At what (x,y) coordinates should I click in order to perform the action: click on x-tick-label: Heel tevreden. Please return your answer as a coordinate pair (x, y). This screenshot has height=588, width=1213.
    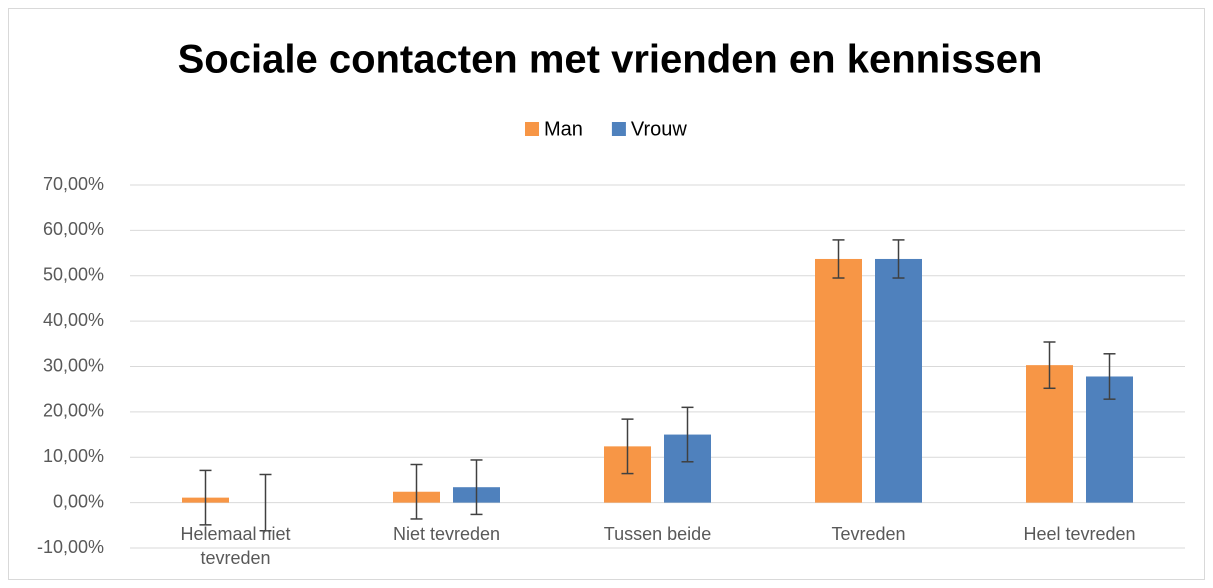
    Looking at the image, I should click on (1079, 534).